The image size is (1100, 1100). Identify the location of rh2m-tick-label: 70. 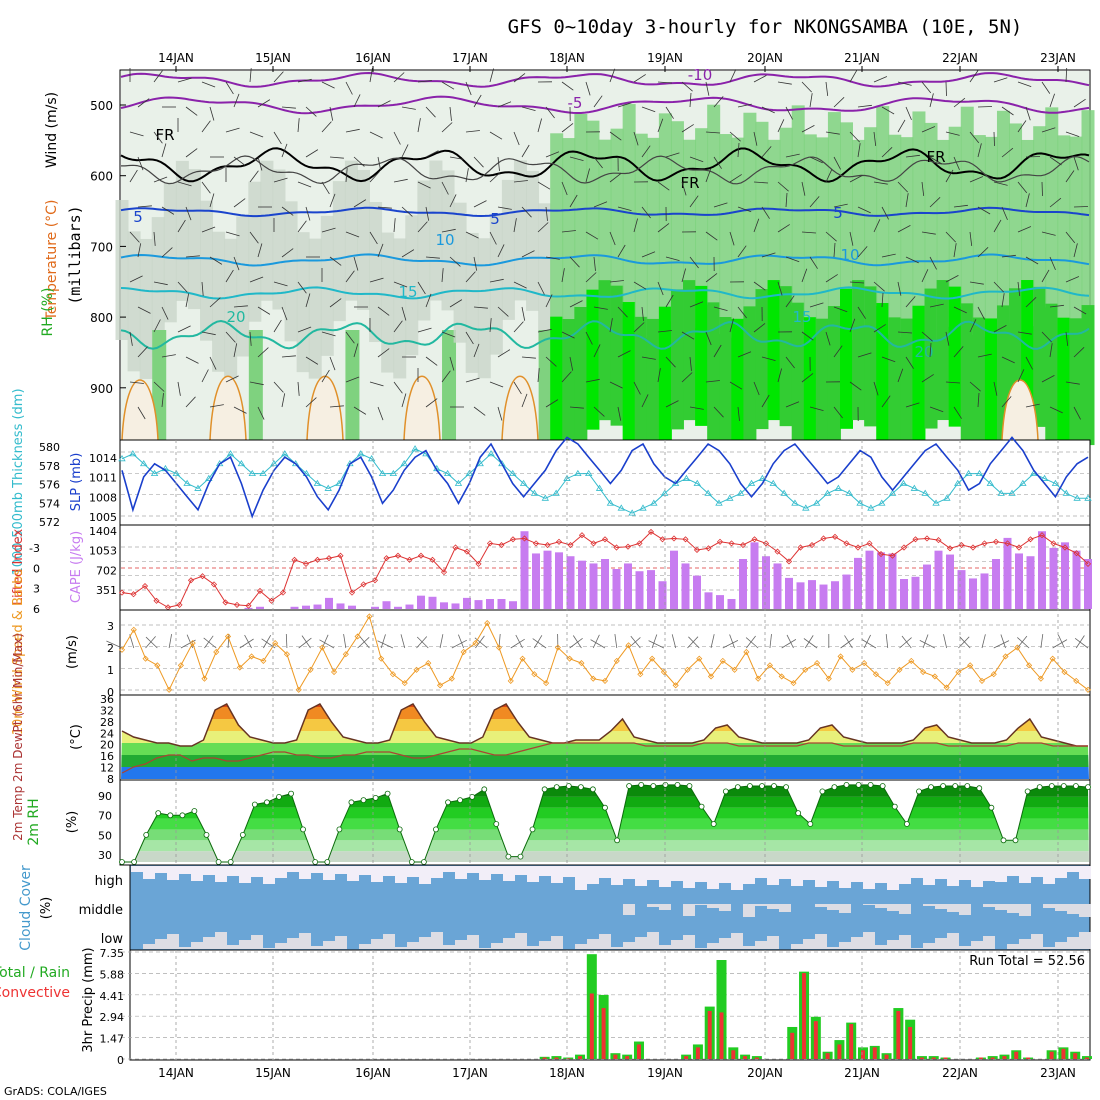
(105, 816).